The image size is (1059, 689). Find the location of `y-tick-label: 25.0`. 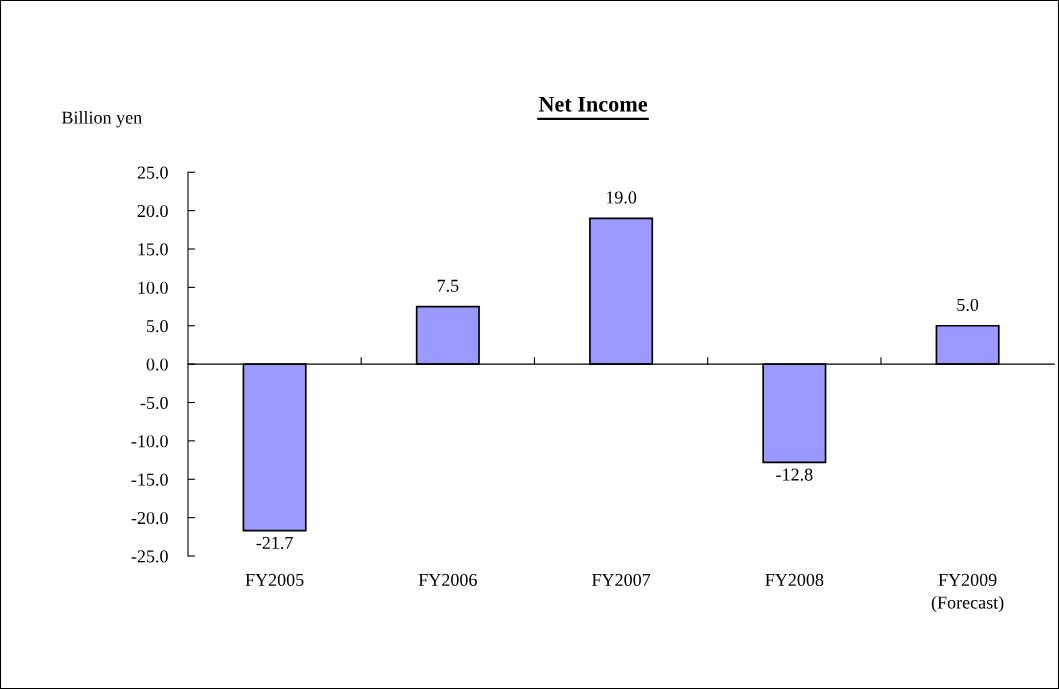

y-tick-label: 25.0 is located at coordinates (152, 172).